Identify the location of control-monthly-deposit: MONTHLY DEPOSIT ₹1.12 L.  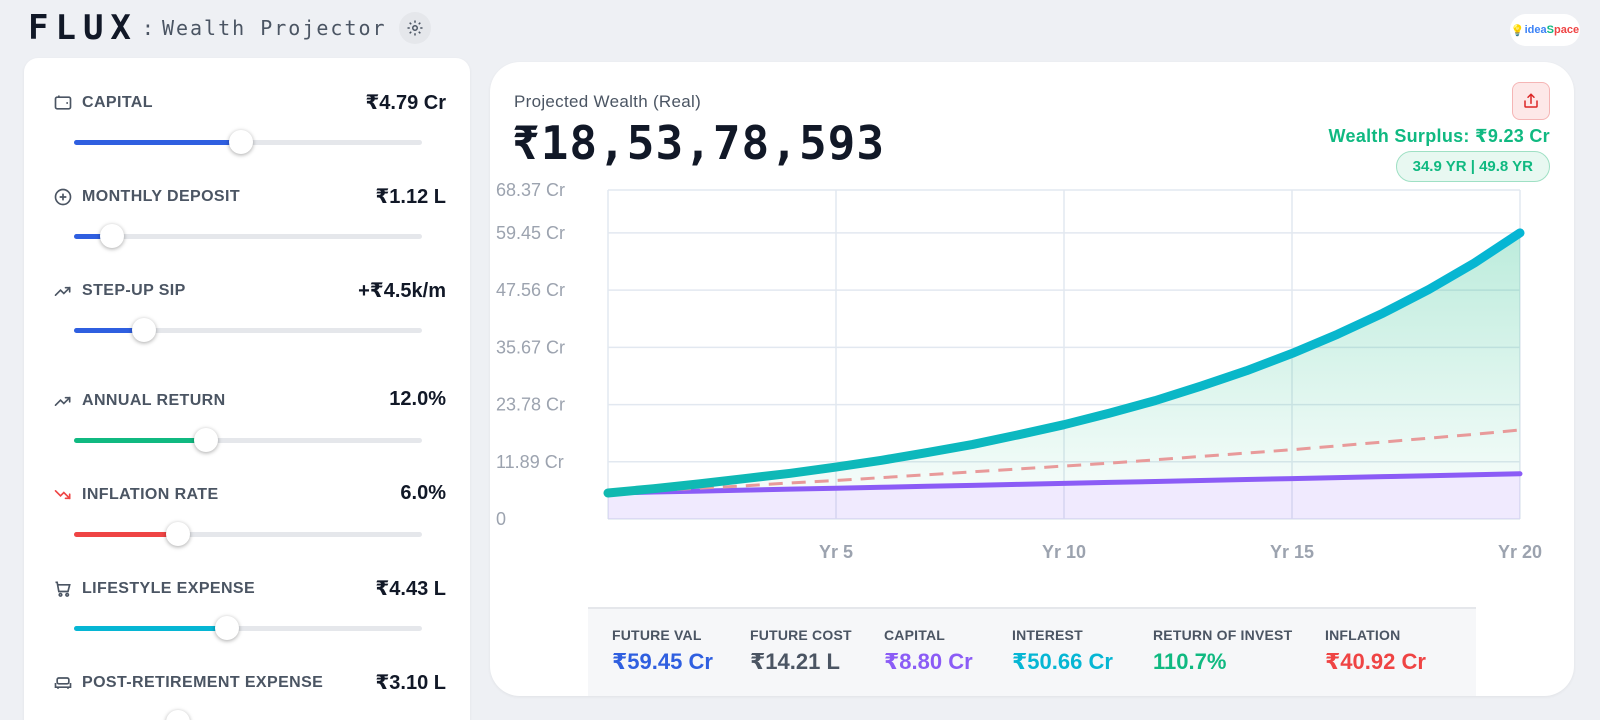
(247, 212).